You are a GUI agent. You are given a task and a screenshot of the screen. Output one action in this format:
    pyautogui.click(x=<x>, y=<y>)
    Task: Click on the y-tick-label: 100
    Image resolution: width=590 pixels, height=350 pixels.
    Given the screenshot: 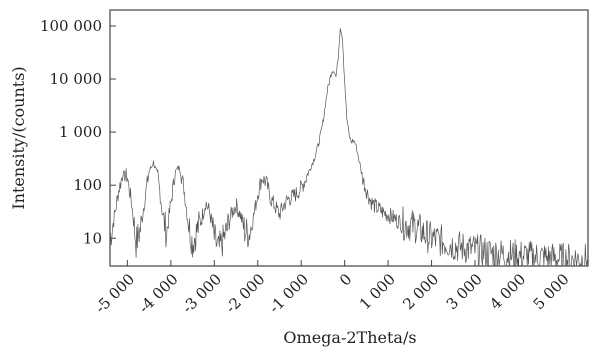 What is the action you would take?
    pyautogui.click(x=87, y=185)
    